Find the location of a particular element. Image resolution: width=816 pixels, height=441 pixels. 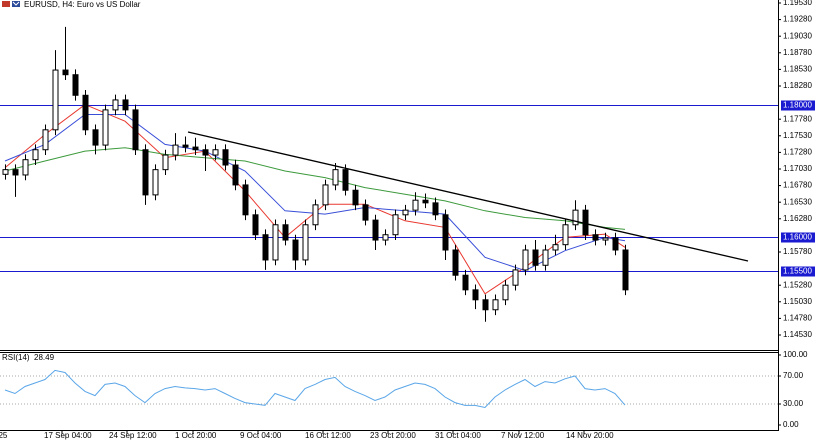

y-tick-label: 70.00 is located at coordinates (793, 375).